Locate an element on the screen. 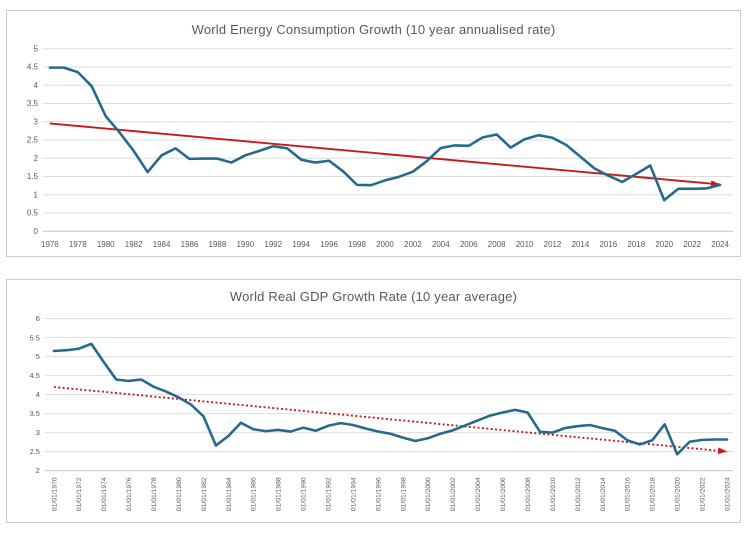  x-tick-label: 01/01/2002 is located at coordinates (453, 494).